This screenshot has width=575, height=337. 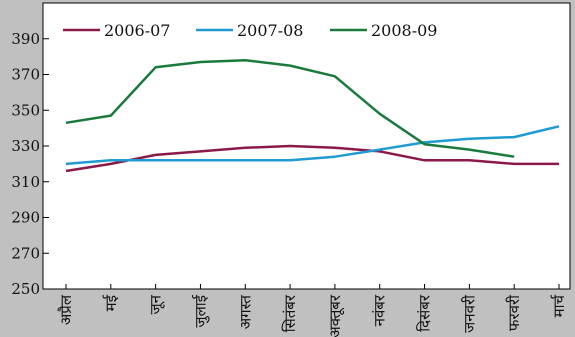 I want to click on y-tick-label: 270, so click(x=25, y=253).